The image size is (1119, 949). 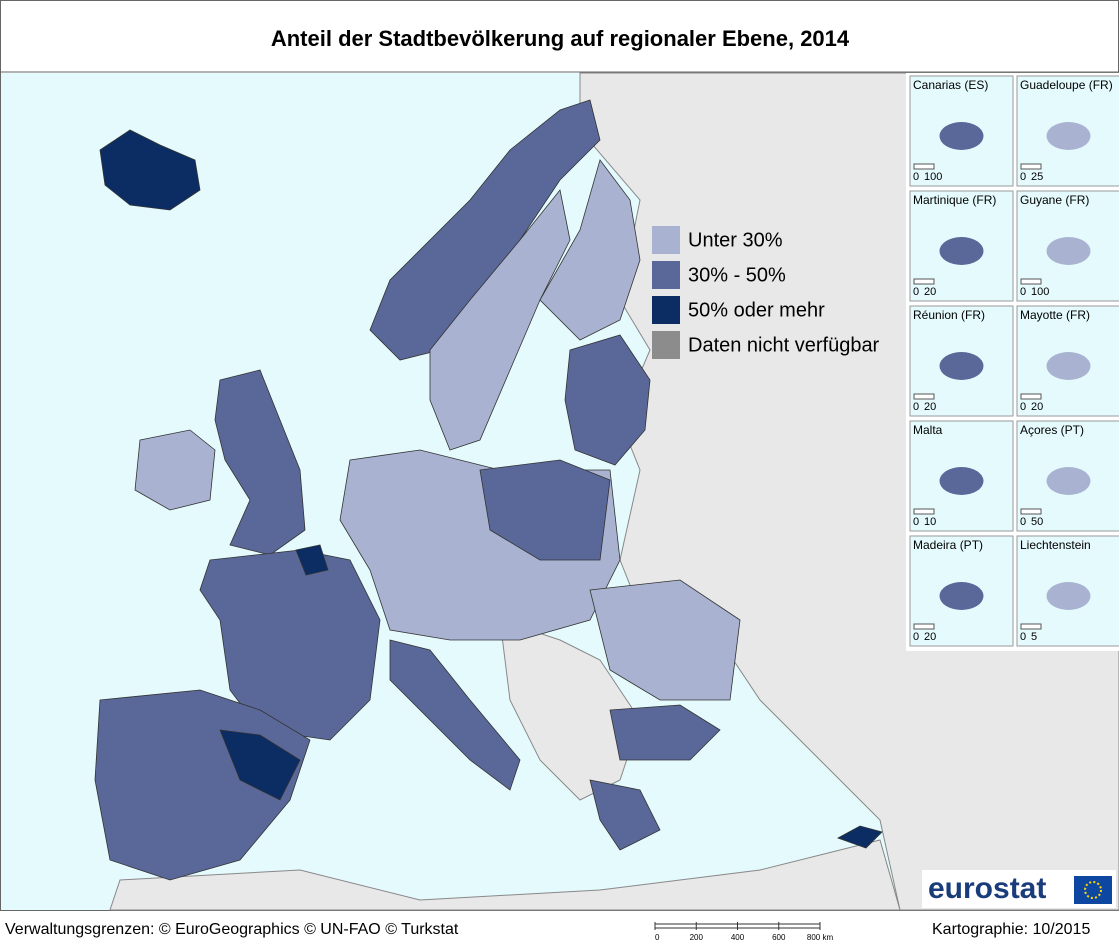 What do you see at coordinates (949, 315) in the screenshot?
I see `inset-name: Réunion (FR)` at bounding box center [949, 315].